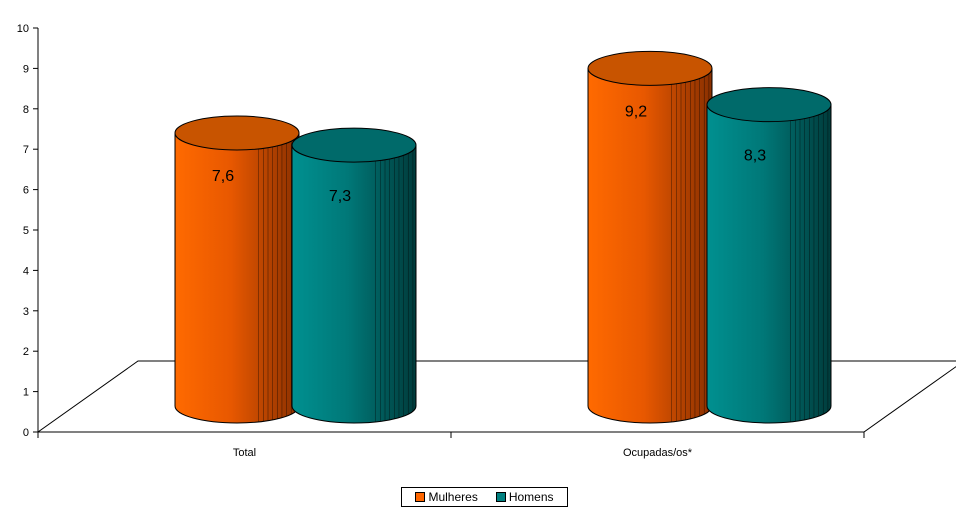 The image size is (956, 510). I want to click on y-tick-label: 0, so click(26, 433).